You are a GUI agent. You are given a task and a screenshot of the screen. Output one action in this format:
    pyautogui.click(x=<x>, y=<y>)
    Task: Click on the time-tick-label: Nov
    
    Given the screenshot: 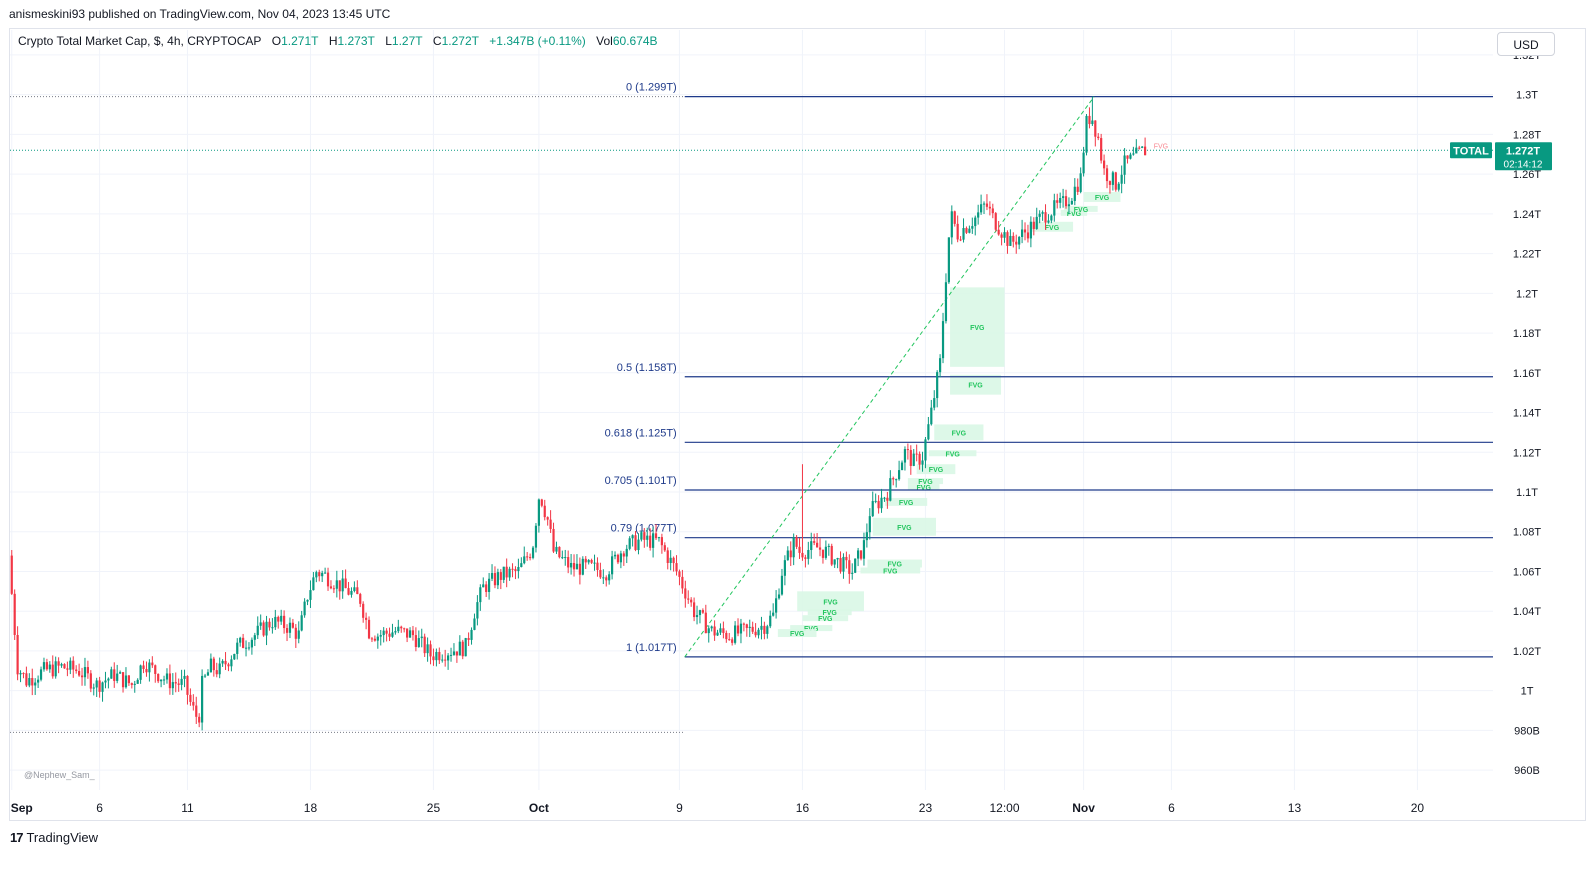 What is the action you would take?
    pyautogui.click(x=1083, y=808)
    